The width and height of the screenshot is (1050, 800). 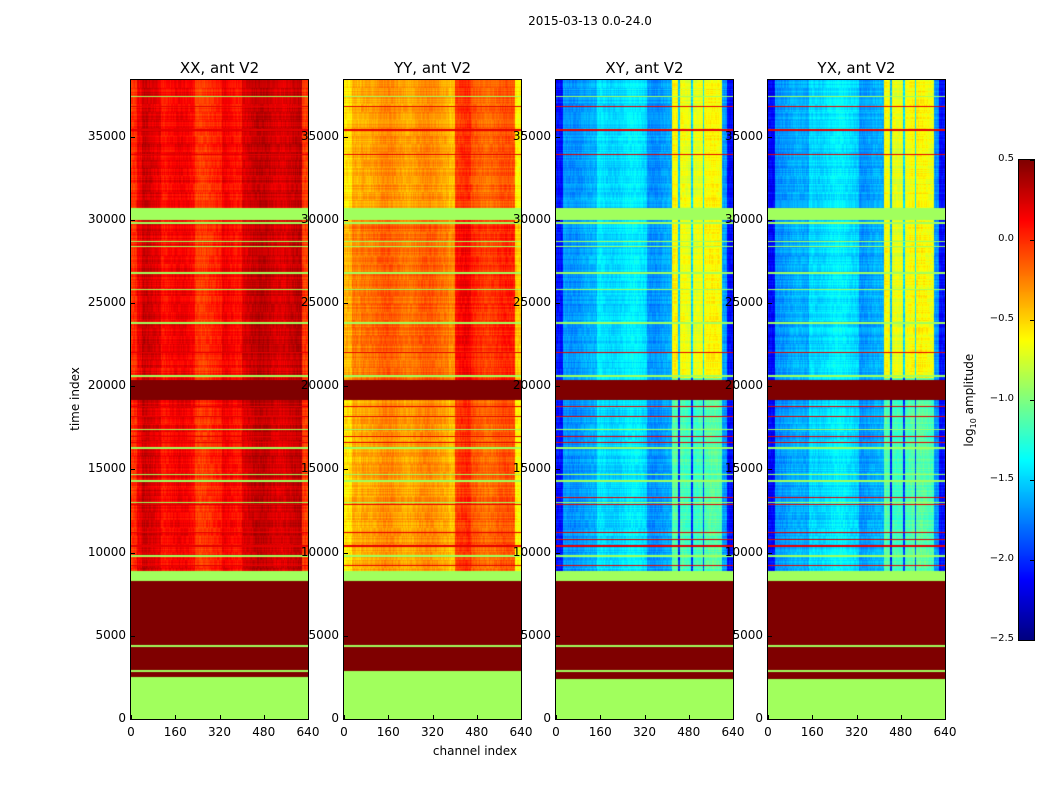 What do you see at coordinates (219, 68) in the screenshot?
I see `panel-title: XX, ant V2` at bounding box center [219, 68].